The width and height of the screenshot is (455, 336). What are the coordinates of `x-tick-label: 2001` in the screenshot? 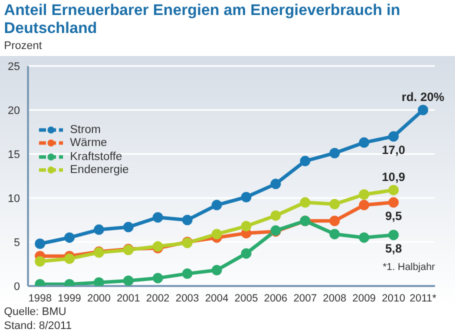 It's located at (128, 298).